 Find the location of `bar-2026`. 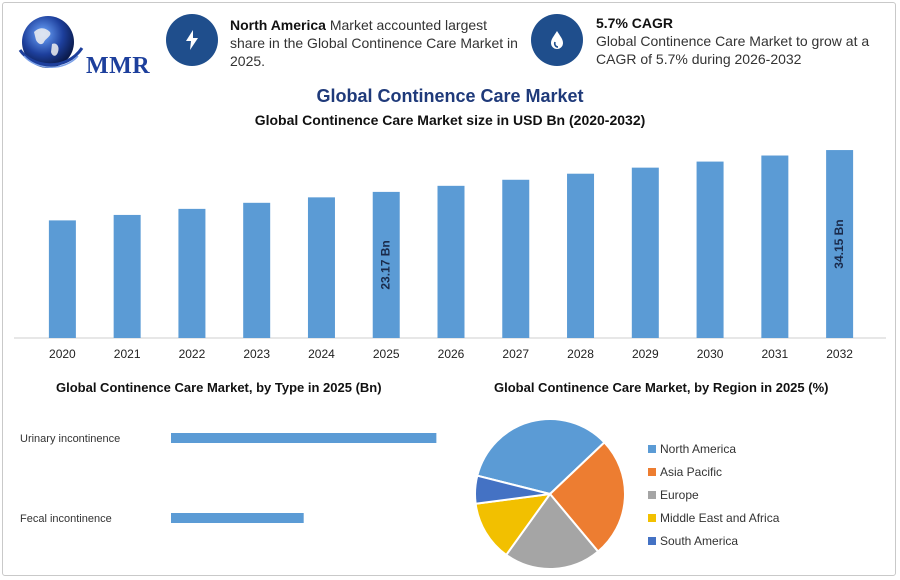

bar-2026 is located at coordinates (451, 261).